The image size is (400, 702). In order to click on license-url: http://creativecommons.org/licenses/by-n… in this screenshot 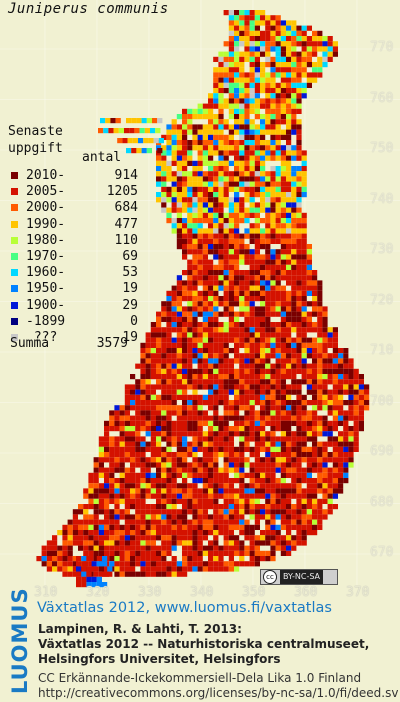, I will do `click(218, 693)`.